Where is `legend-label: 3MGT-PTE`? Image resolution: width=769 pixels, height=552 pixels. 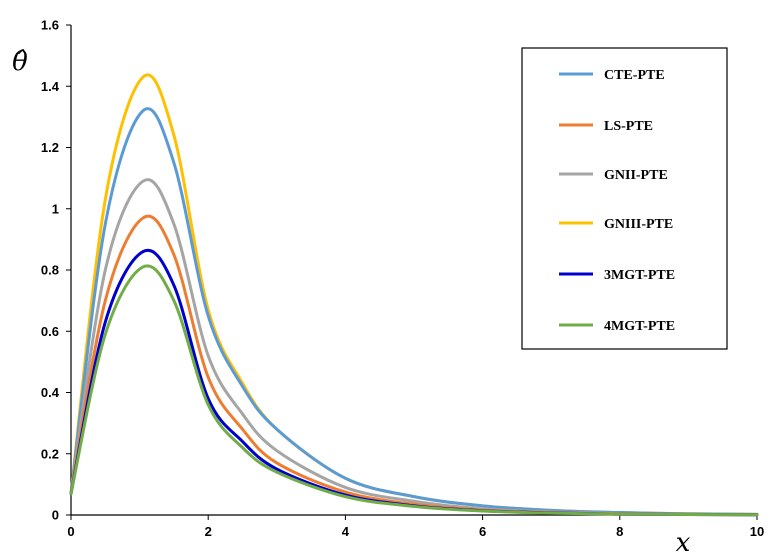
legend-label: 3MGT-PTE is located at coordinates (639, 275).